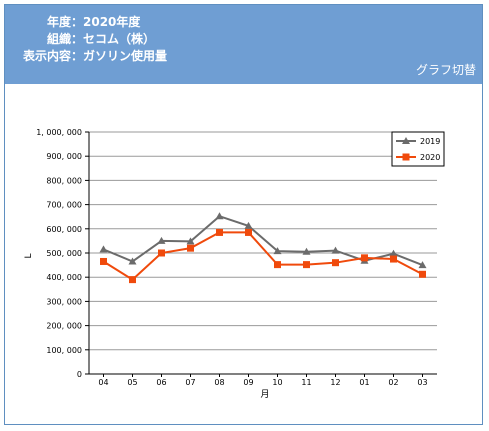 The width and height of the screenshot is (489, 431). Describe the element at coordinates (335, 382) in the screenshot. I see `x-tick-label: 12` at that location.